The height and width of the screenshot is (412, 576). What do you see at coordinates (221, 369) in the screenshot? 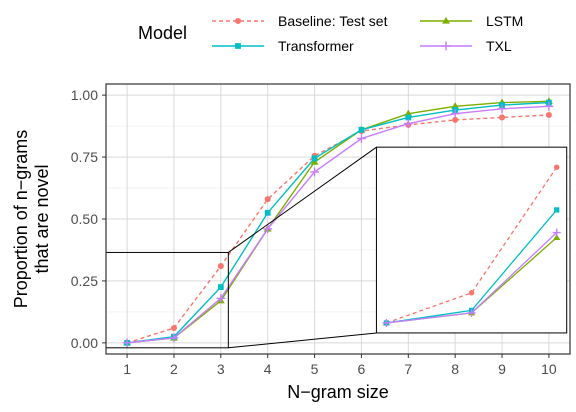
I see `x-tick-label: 3` at bounding box center [221, 369].